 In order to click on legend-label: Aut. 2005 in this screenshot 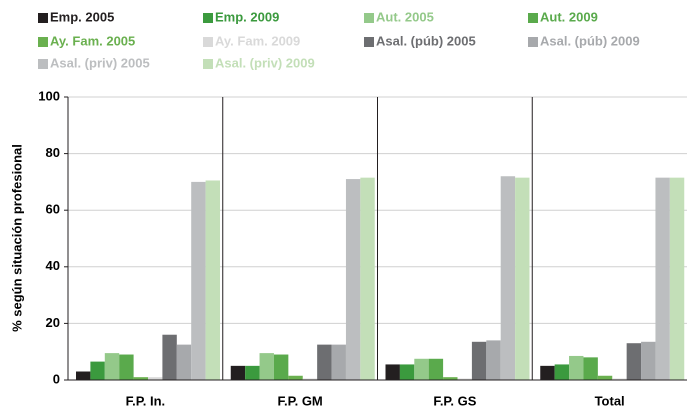, I will do `click(405, 16)`.